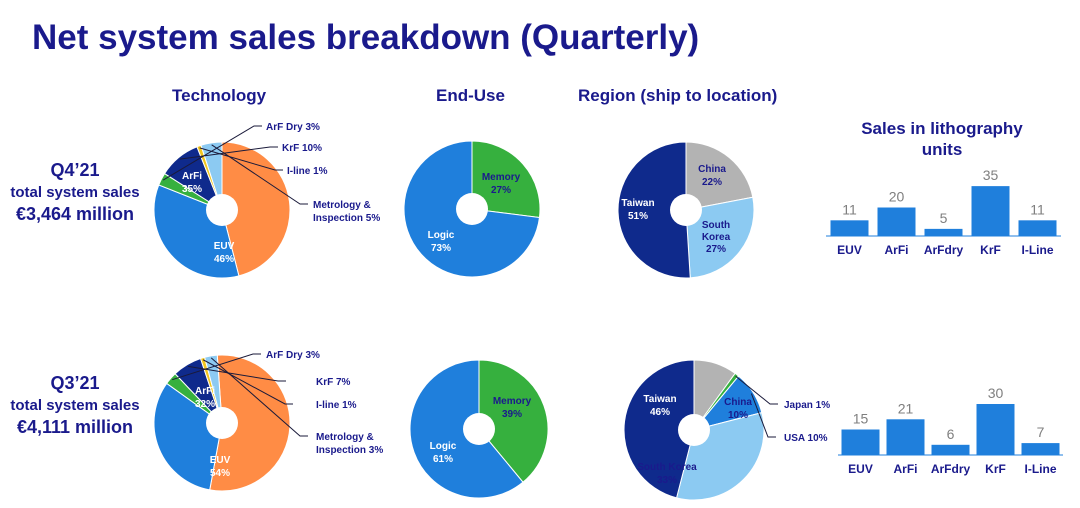 This screenshot has height=508, width=1080. What do you see at coordinates (756, 390) in the screenshot?
I see `leader-line-japan` at bounding box center [756, 390].